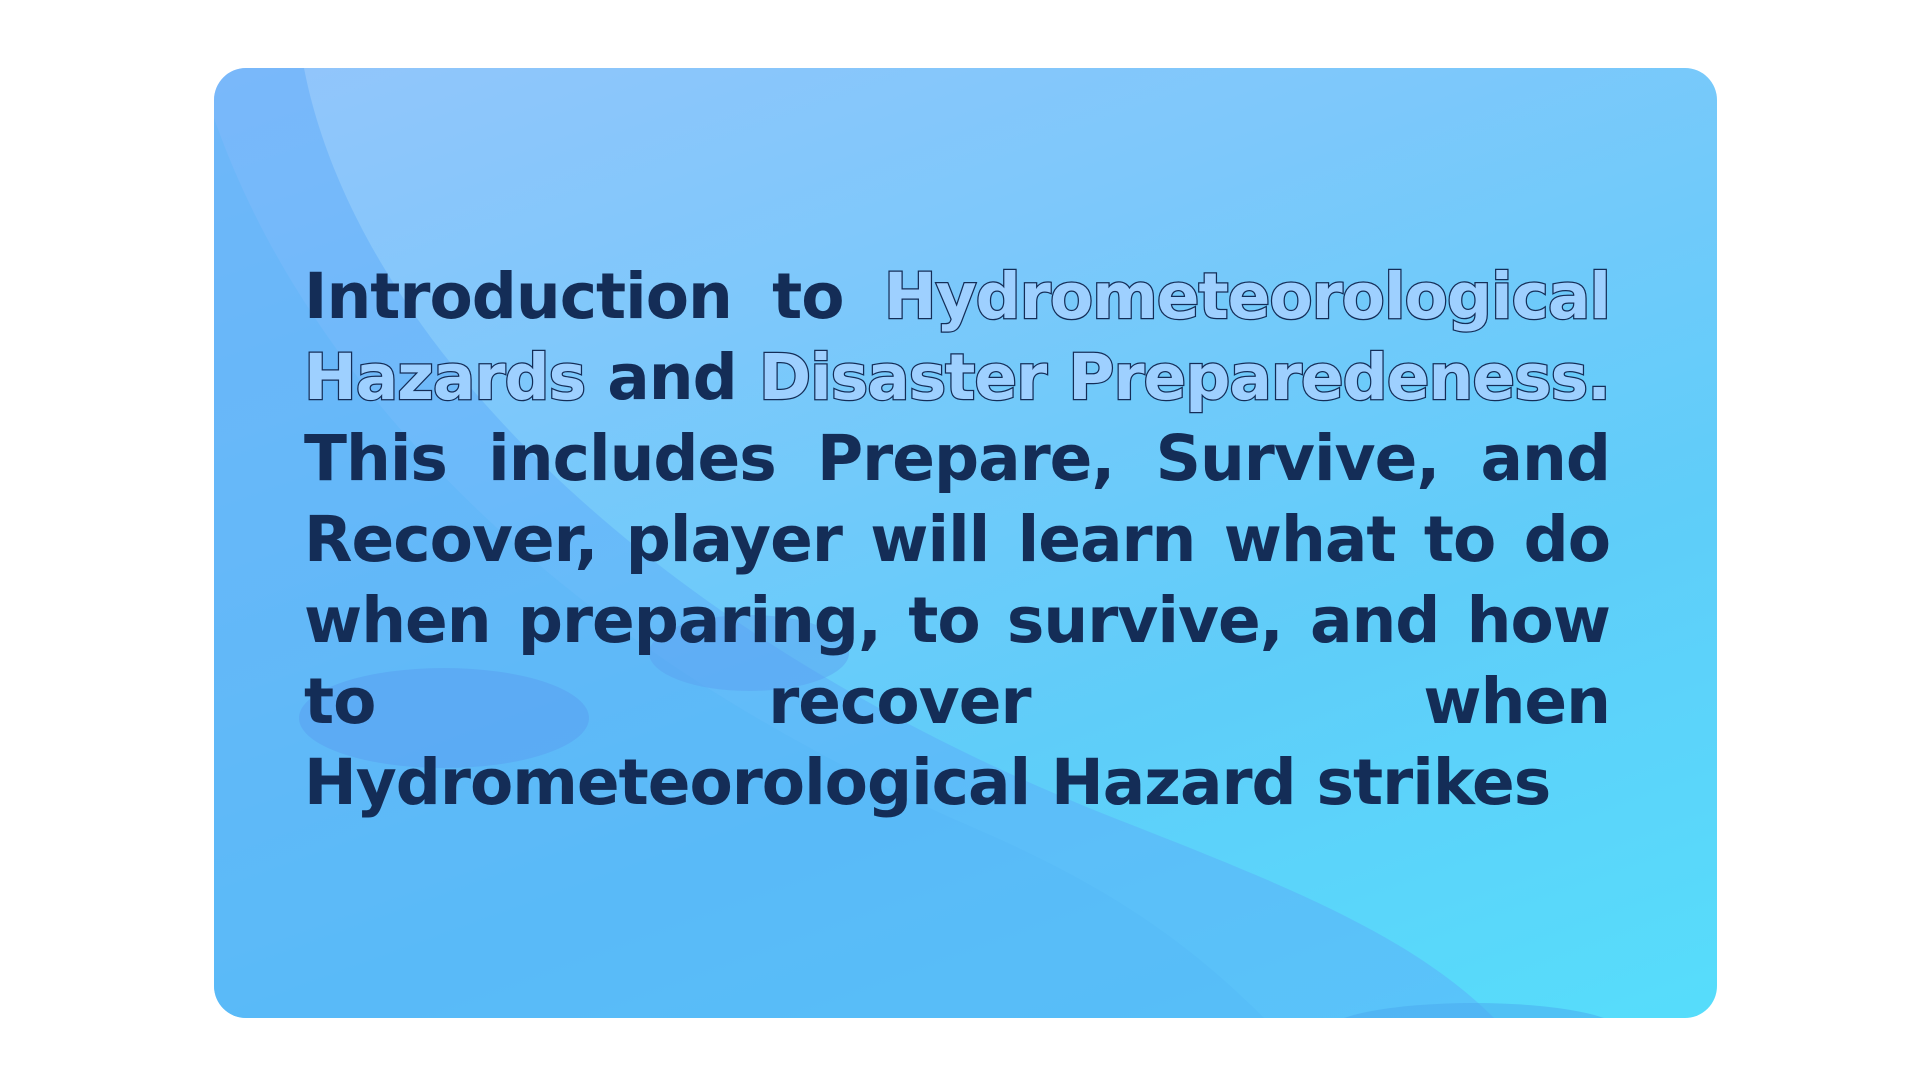 Image resolution: width=1920 pixels, height=1080 pixels. Describe the element at coordinates (958, 337) in the screenshot. I see `highlight-hydrometeorological-hazards: Hydrometeorological Hazards` at that location.